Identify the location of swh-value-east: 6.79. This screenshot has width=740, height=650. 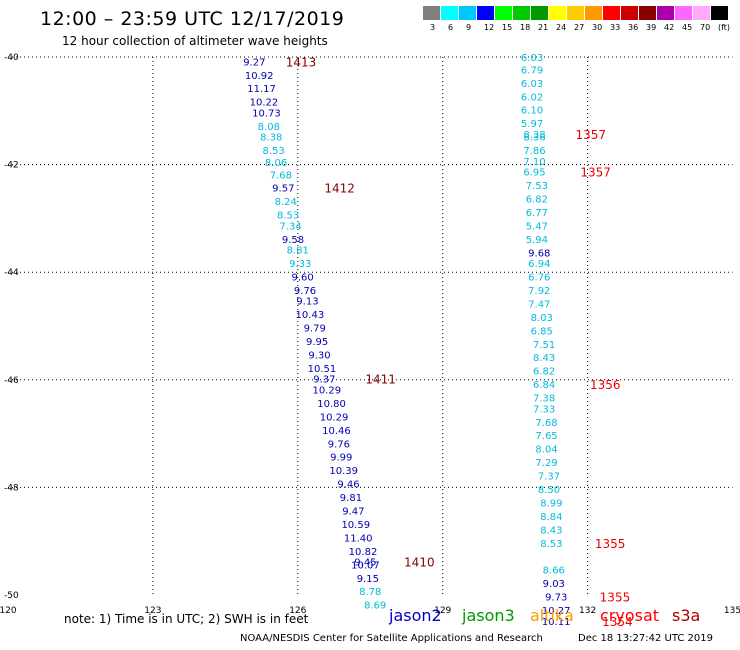
(532, 70).